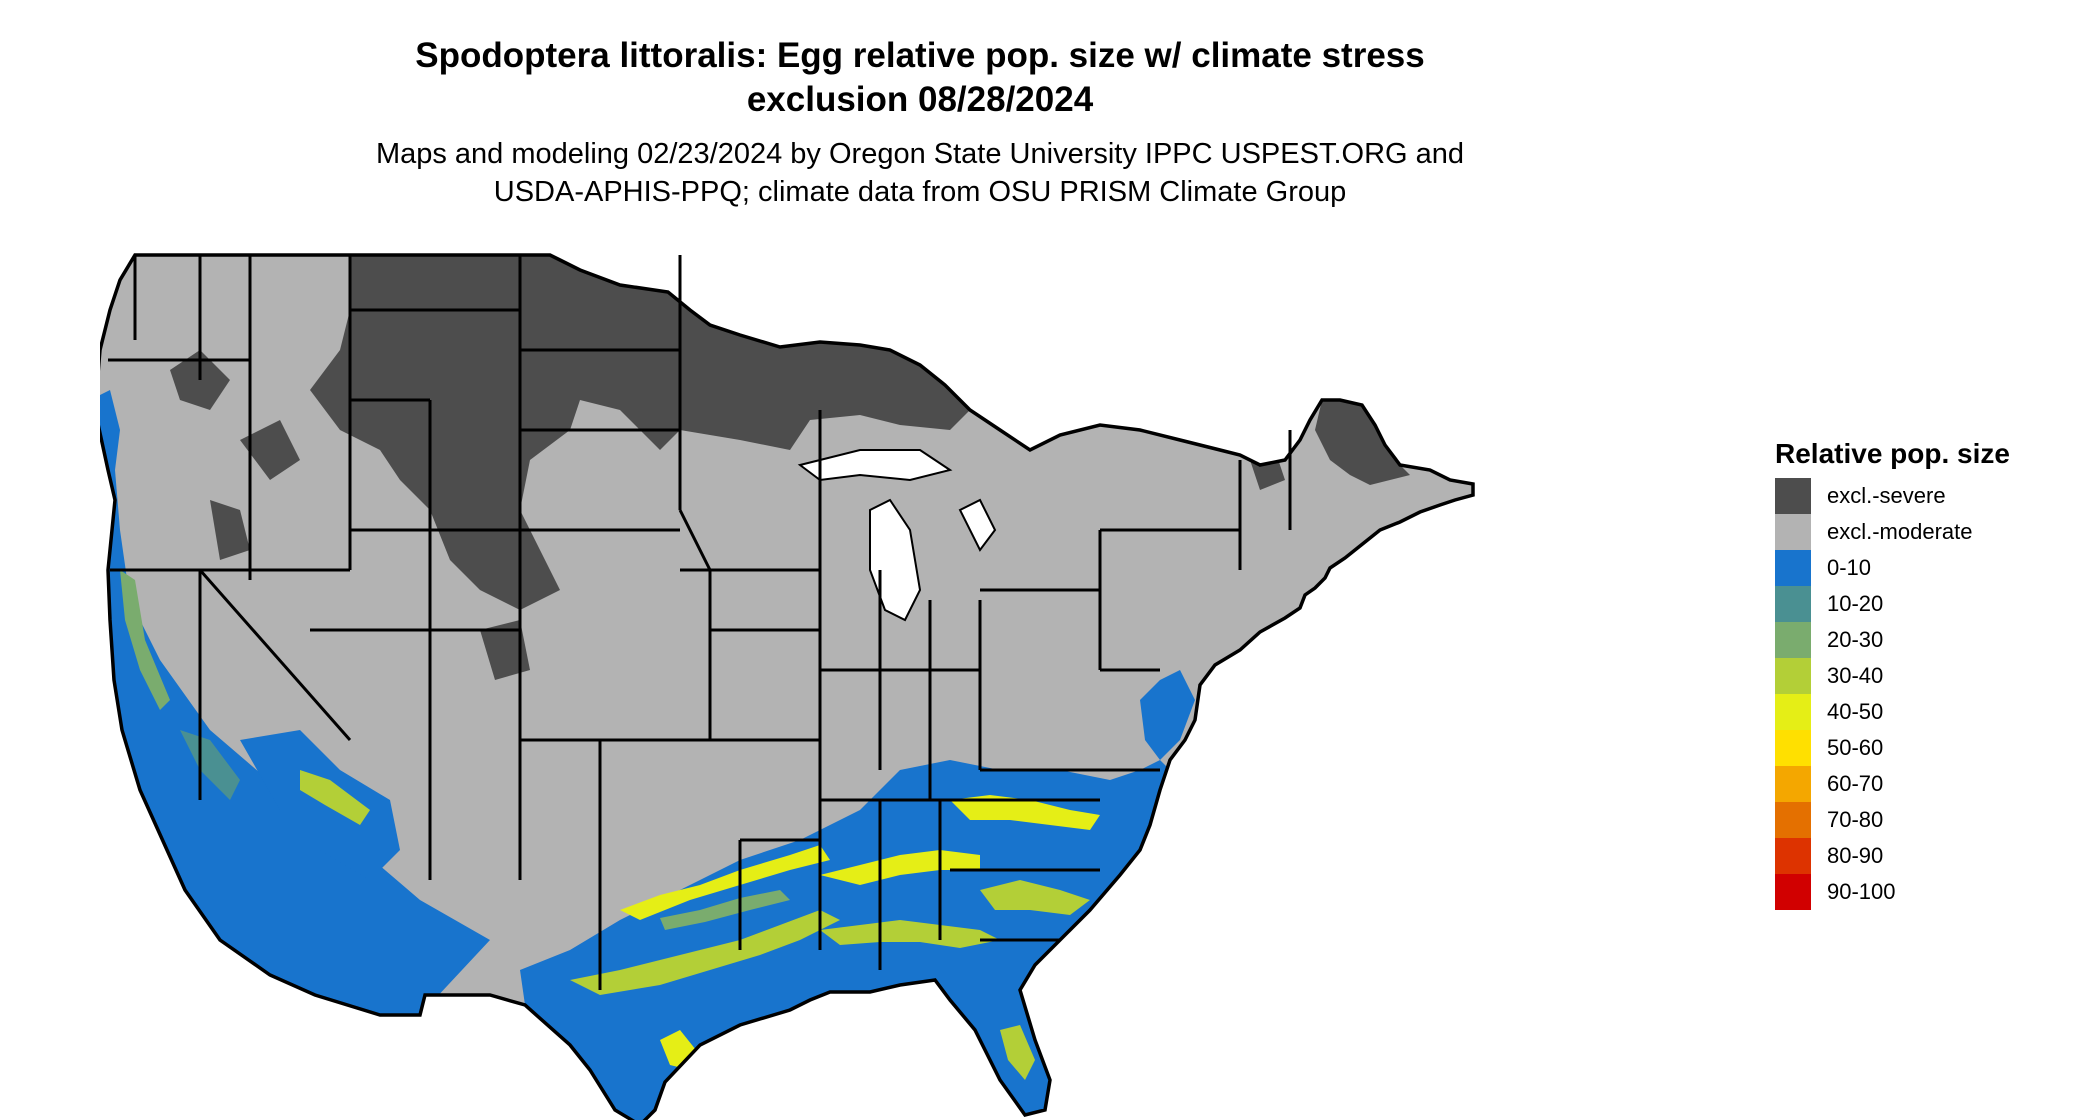  I want to click on region-severe-exclusion-north-central, so click(640, 432).